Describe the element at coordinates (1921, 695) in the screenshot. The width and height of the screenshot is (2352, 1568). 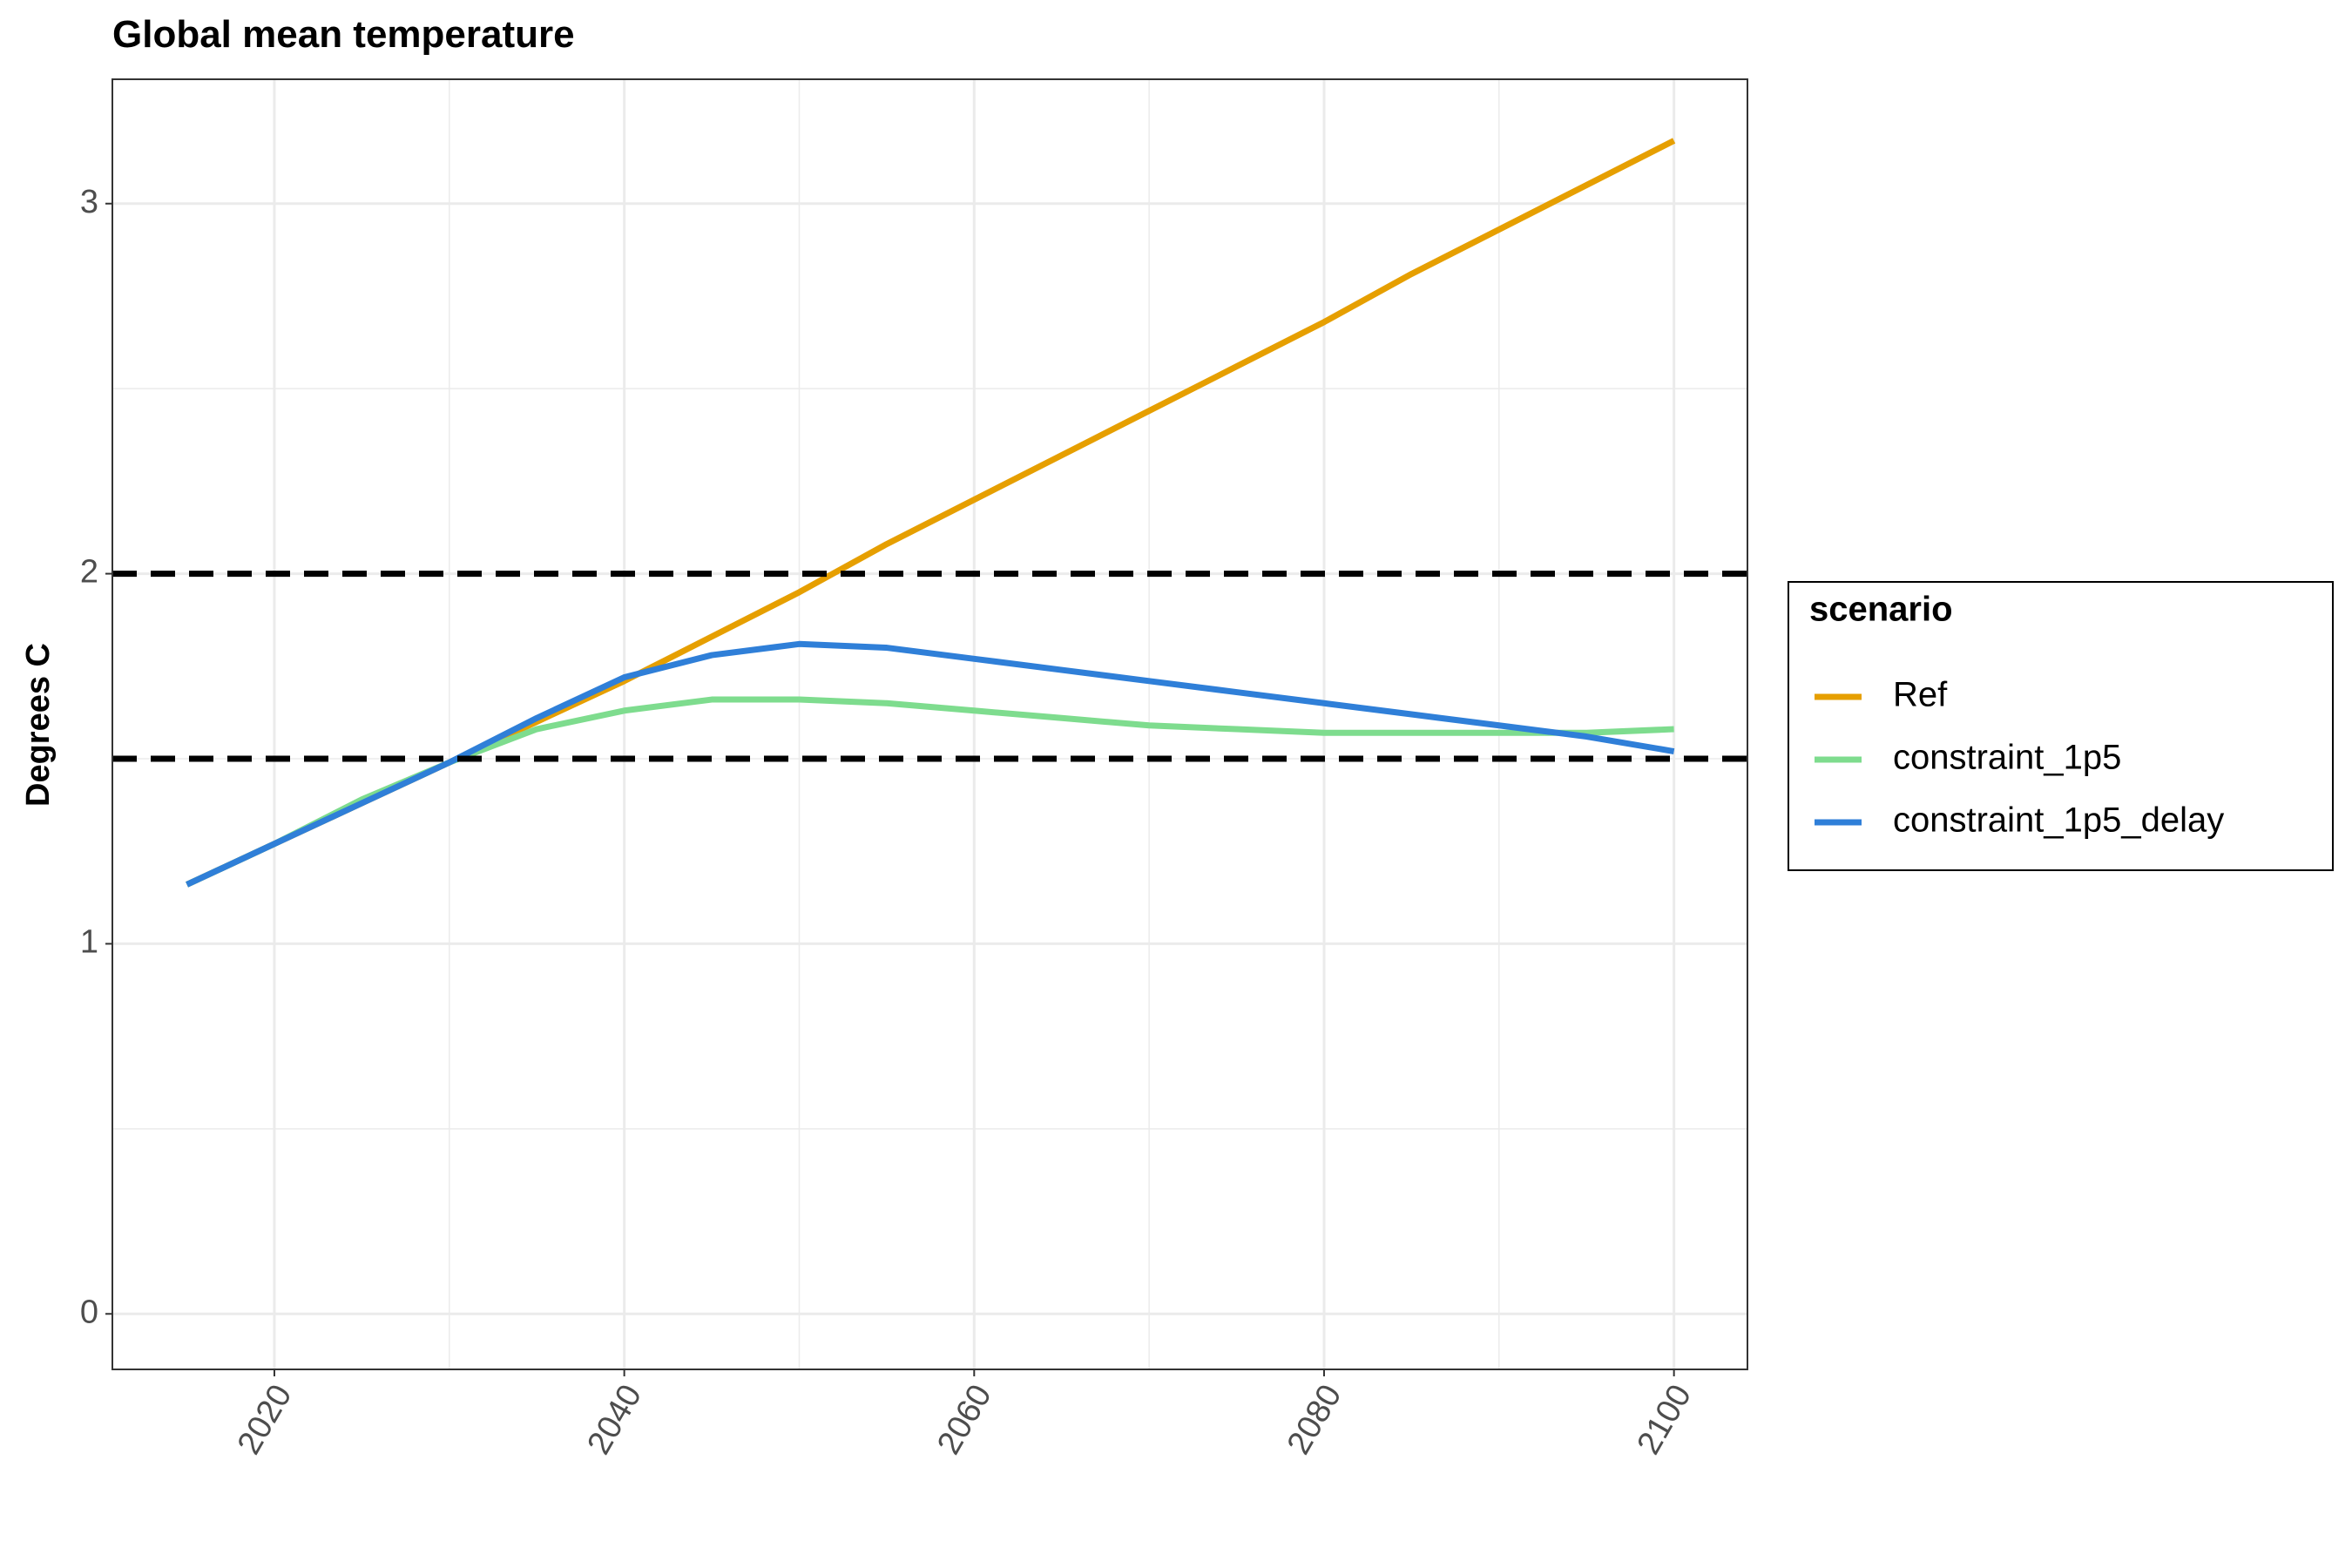
I see `legend-label: Ref` at that location.